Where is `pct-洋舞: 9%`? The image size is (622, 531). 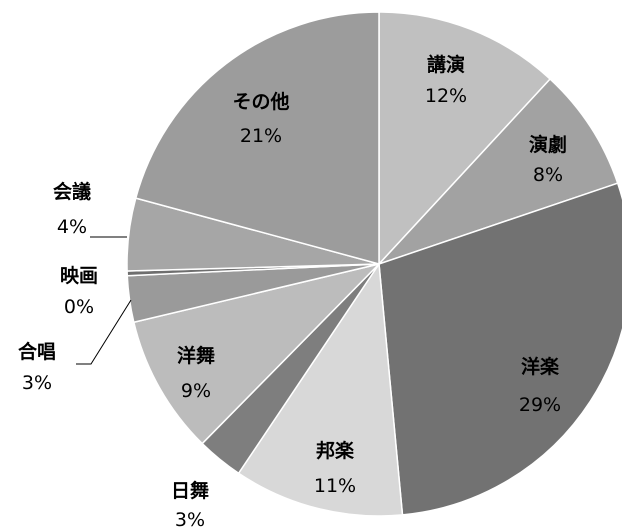
pct-洋舞: 9% is located at coordinates (196, 391).